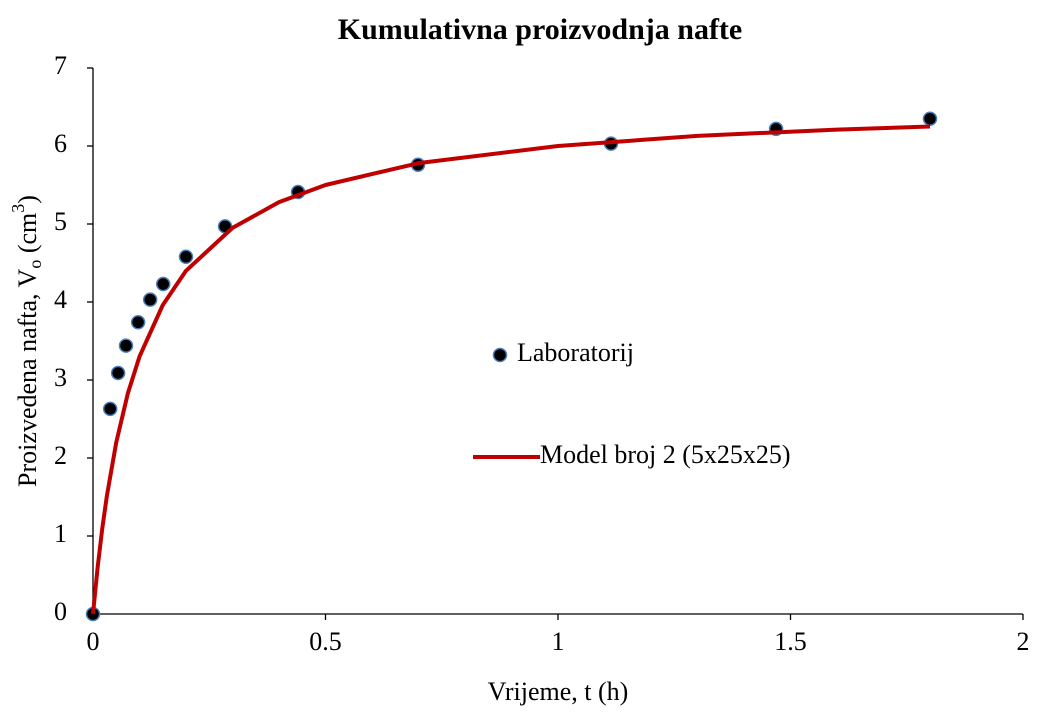 The width and height of the screenshot is (1037, 716). Describe the element at coordinates (325, 641) in the screenshot. I see `x-tick-label: 0.5` at that location.